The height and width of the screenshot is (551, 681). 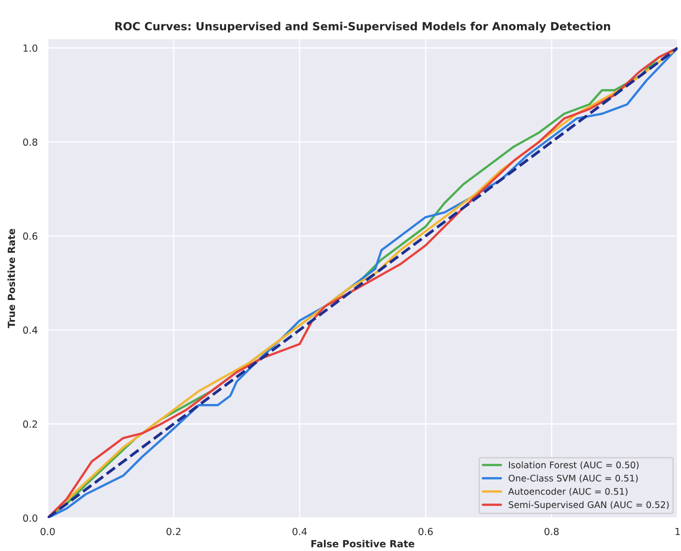 I want to click on y-tick-label: 0.6, so click(x=30, y=236).